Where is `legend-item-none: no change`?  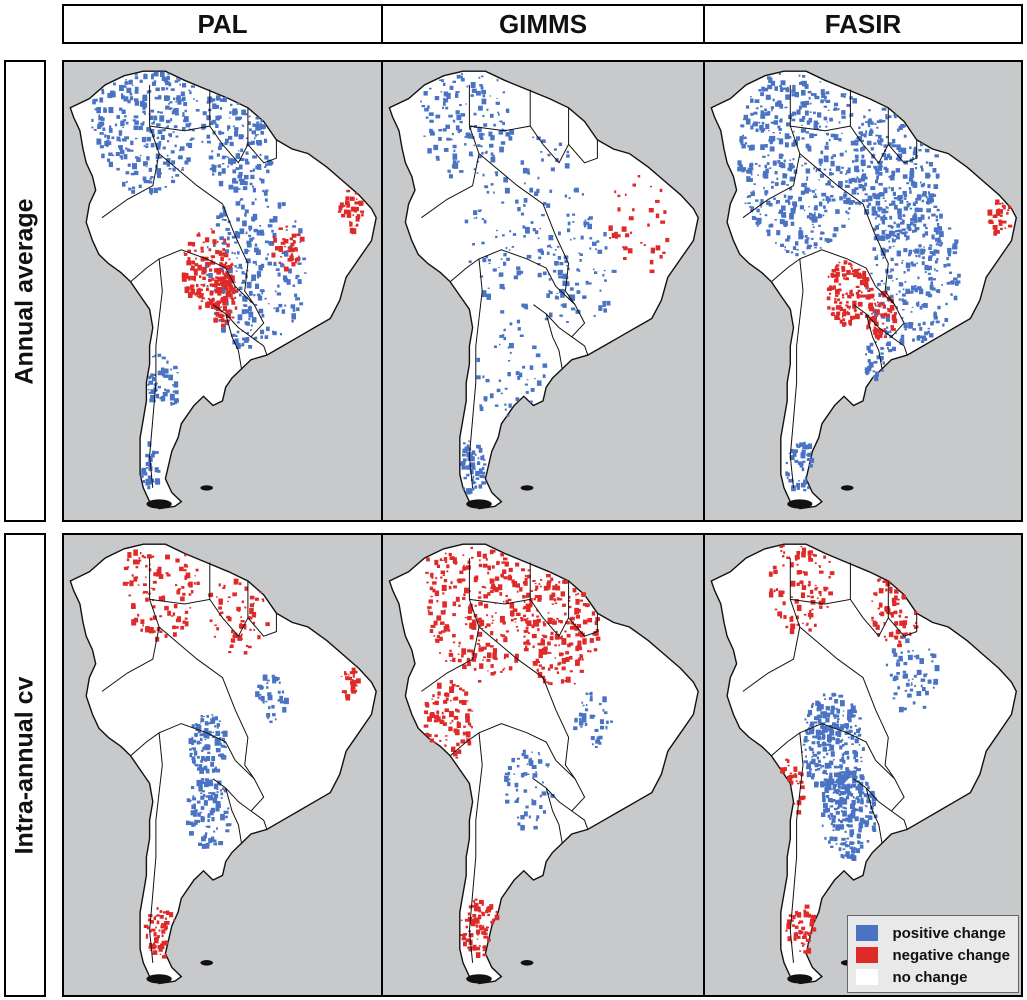
legend-item-none: no change is located at coordinates (933, 977).